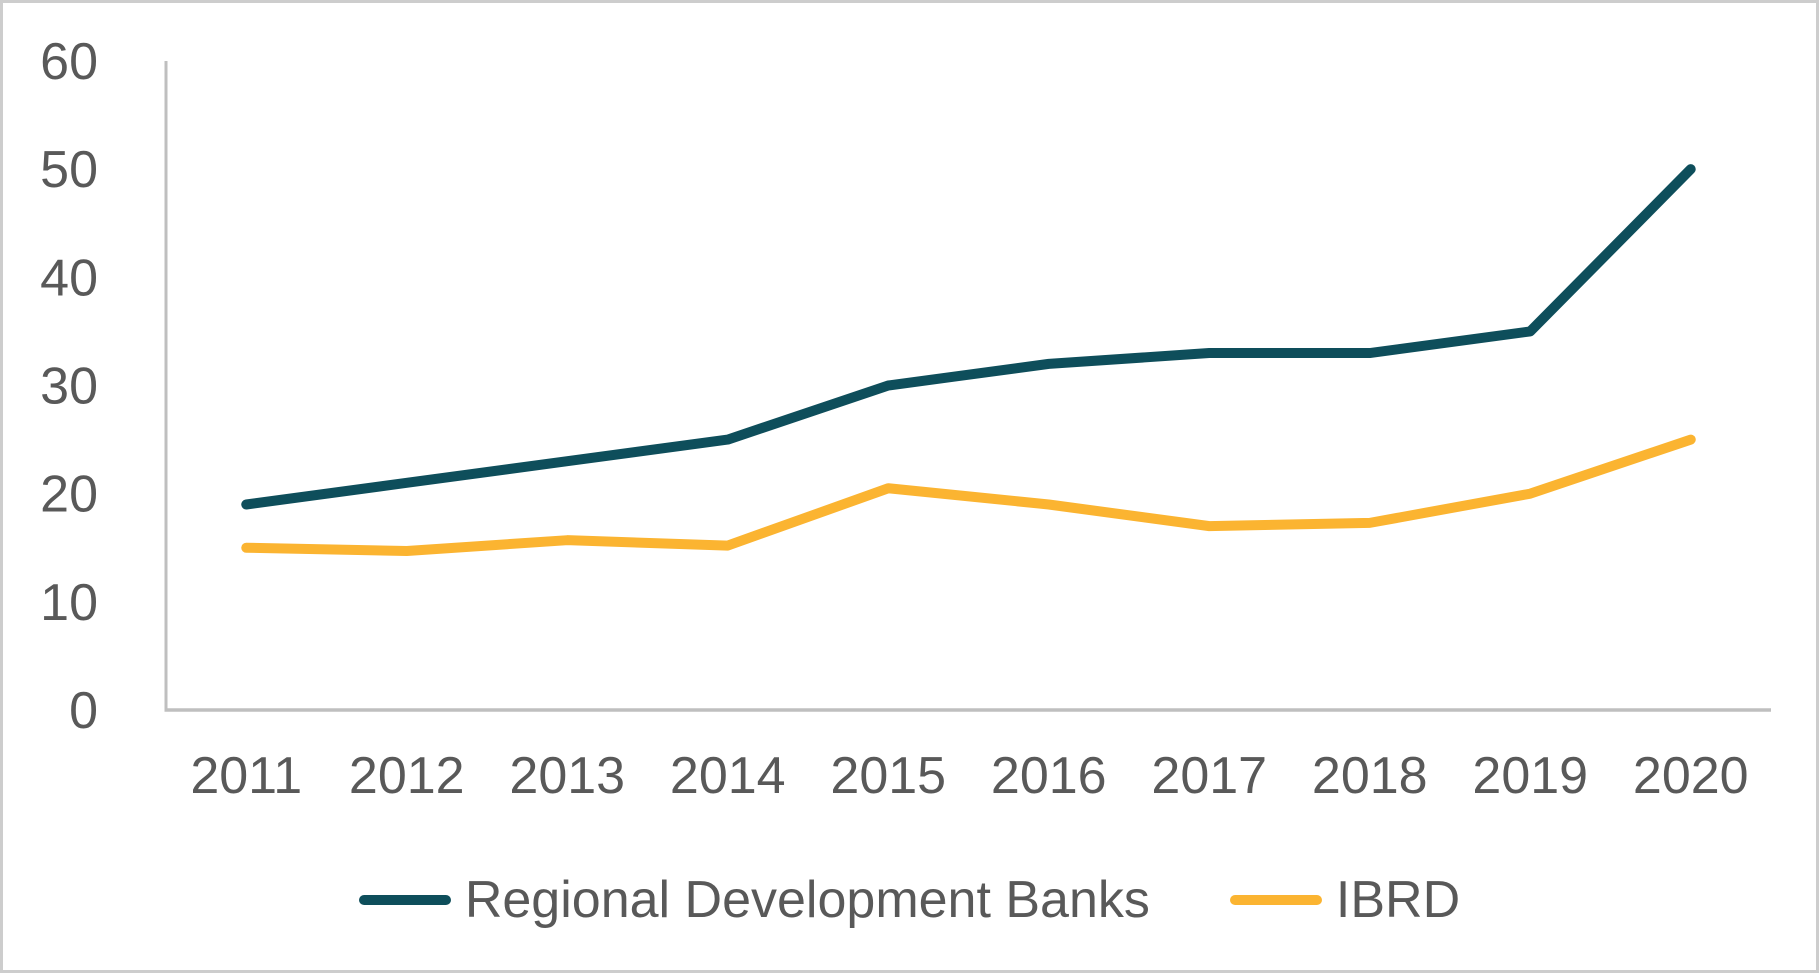 The height and width of the screenshot is (973, 1819). I want to click on x-tick-label: 2014, so click(728, 776).